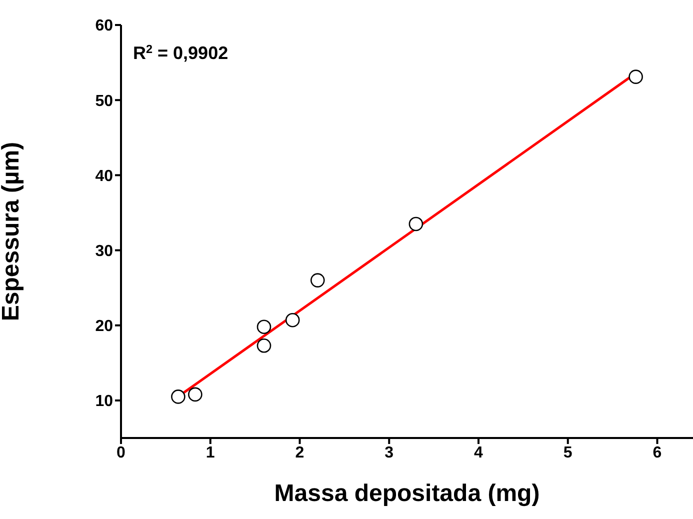 This screenshot has width=693, height=519. What do you see at coordinates (121, 453) in the screenshot?
I see `x-tick-label: 0` at bounding box center [121, 453].